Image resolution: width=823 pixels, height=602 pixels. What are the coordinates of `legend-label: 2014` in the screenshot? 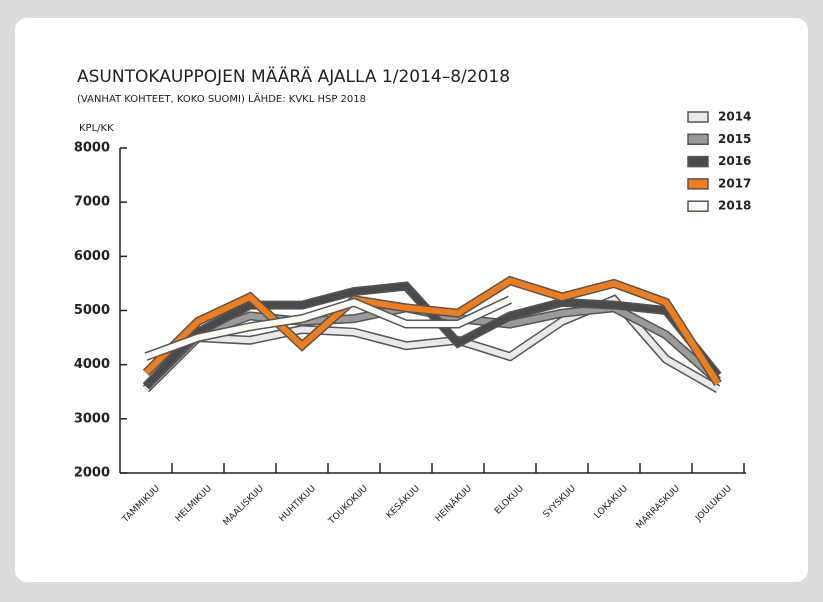 It's located at (734, 117).